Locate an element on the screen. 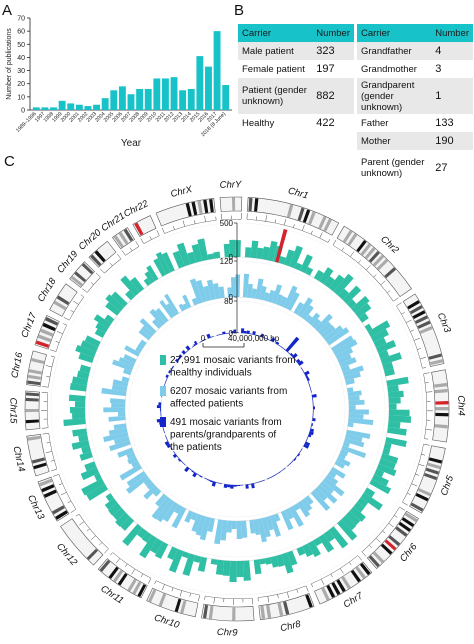  table-row: Grandparent (gender unknown) 1 is located at coordinates (415, 96).